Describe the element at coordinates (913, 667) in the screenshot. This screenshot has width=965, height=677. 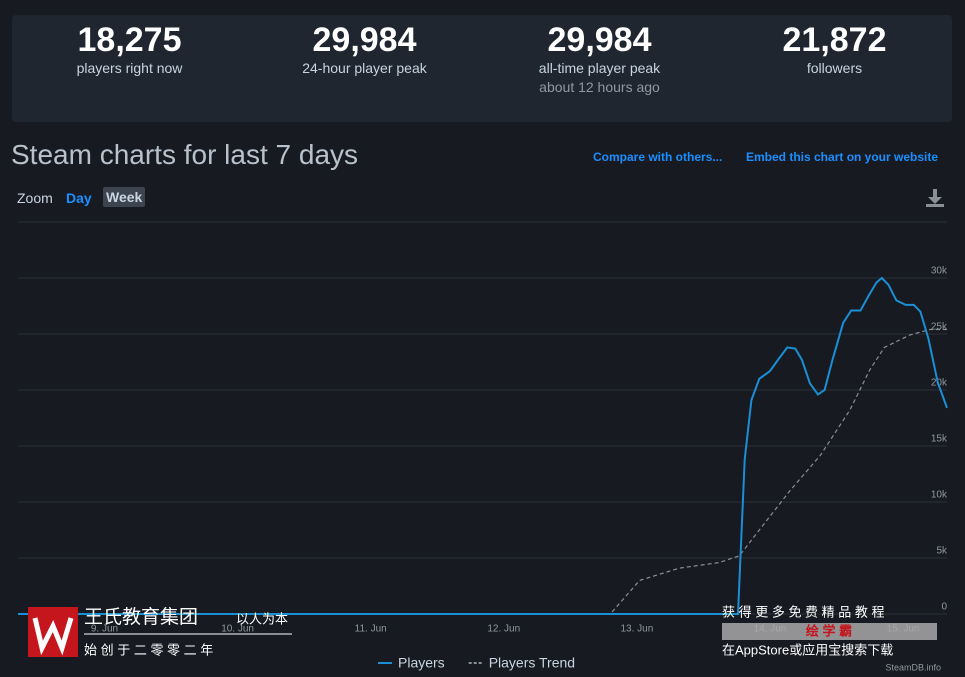
I see `credit: SteamDB.info` at that location.